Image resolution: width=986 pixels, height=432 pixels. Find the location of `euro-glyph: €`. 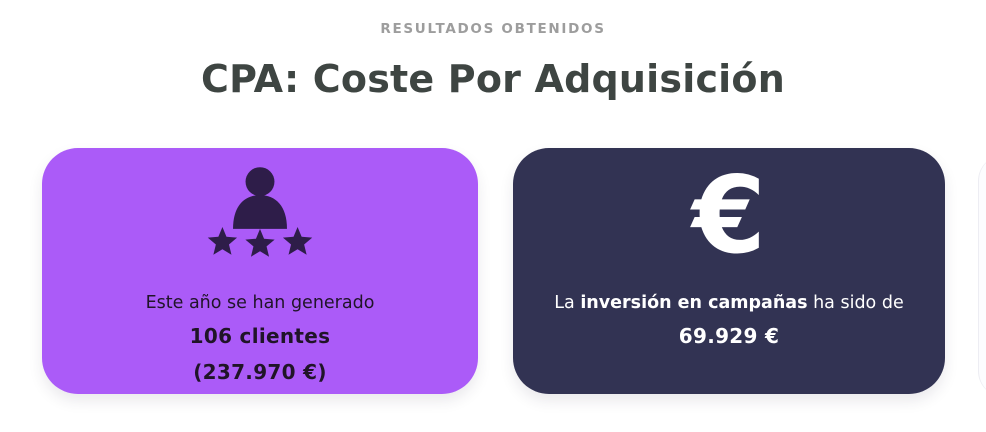

euro-glyph: € is located at coordinates (729, 215).